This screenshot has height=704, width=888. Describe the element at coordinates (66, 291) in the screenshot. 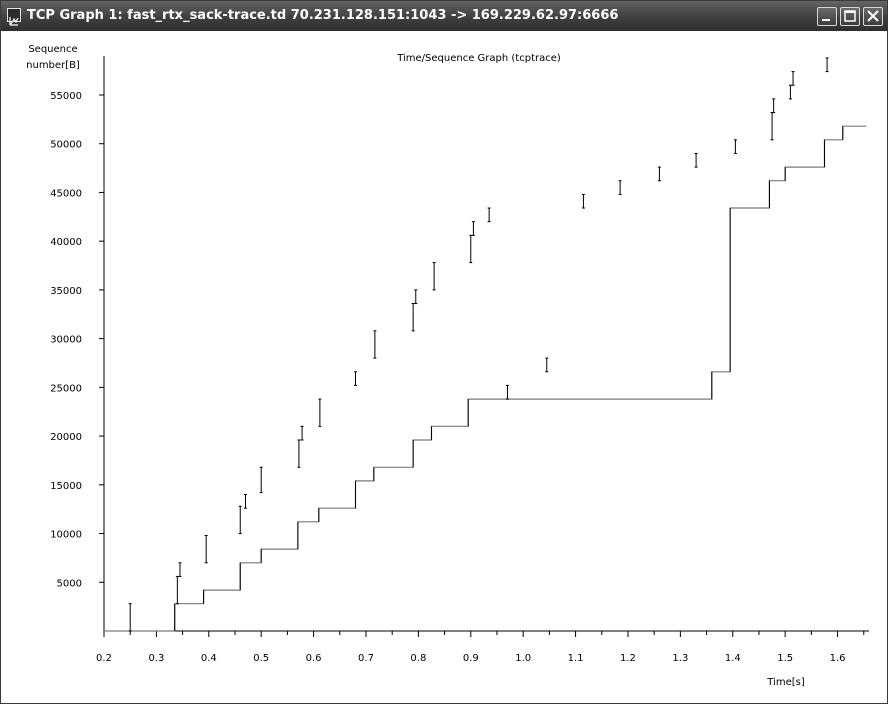

I see `y-tick-label: 35000` at that location.